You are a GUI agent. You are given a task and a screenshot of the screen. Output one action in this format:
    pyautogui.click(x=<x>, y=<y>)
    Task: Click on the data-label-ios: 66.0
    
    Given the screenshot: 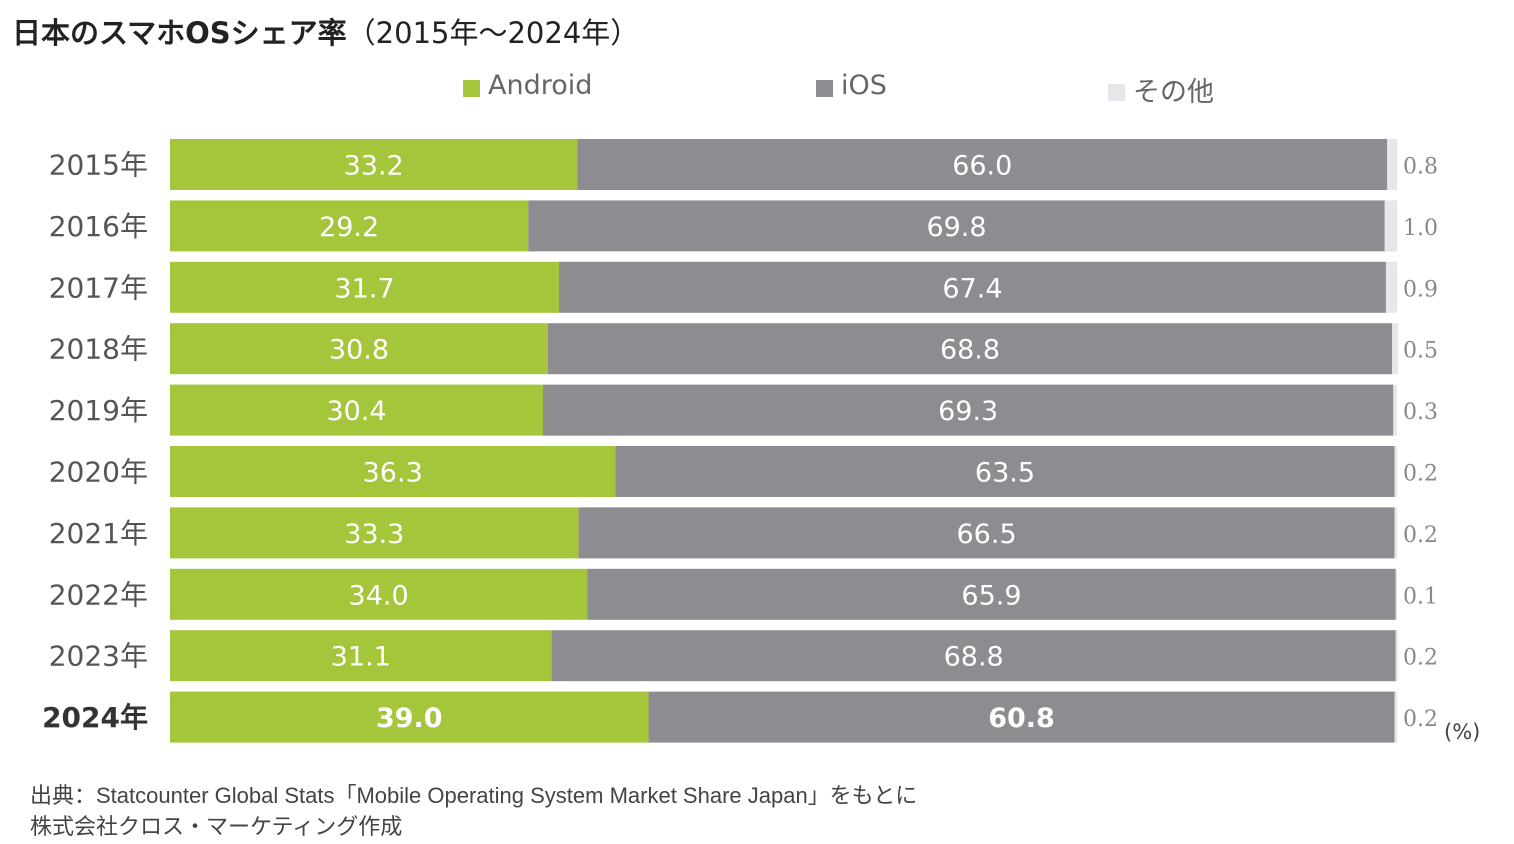 What is the action you would take?
    pyautogui.click(x=982, y=166)
    